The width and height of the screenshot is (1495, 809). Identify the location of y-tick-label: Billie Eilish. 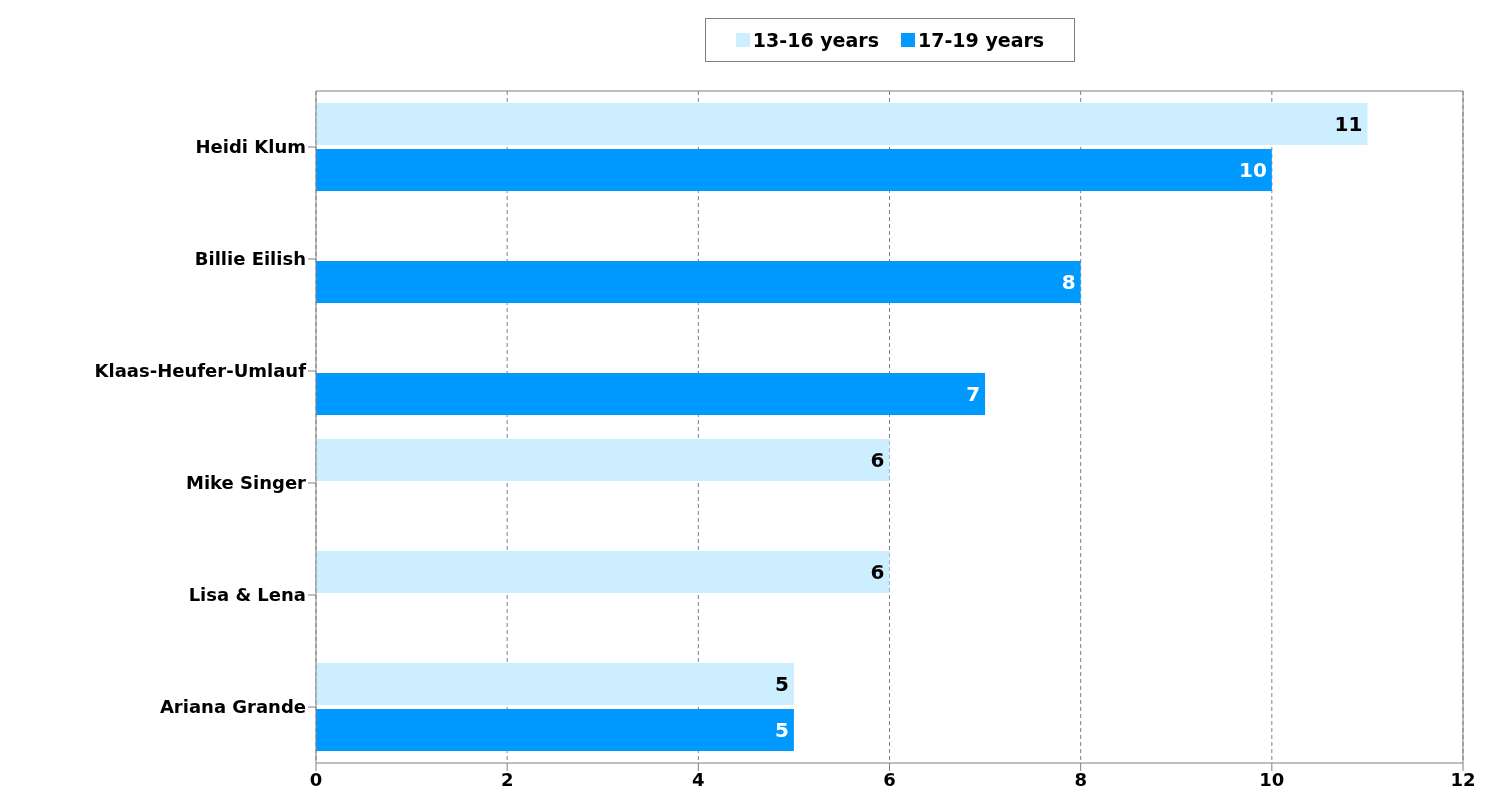
(250, 259).